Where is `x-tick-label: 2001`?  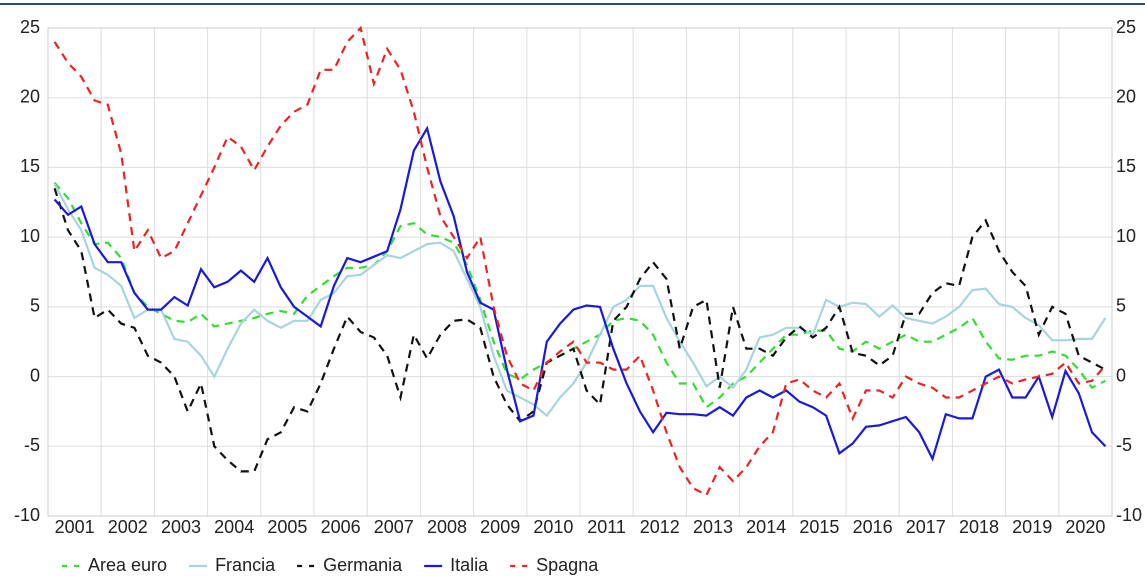 x-tick-label: 2001 is located at coordinates (75, 527).